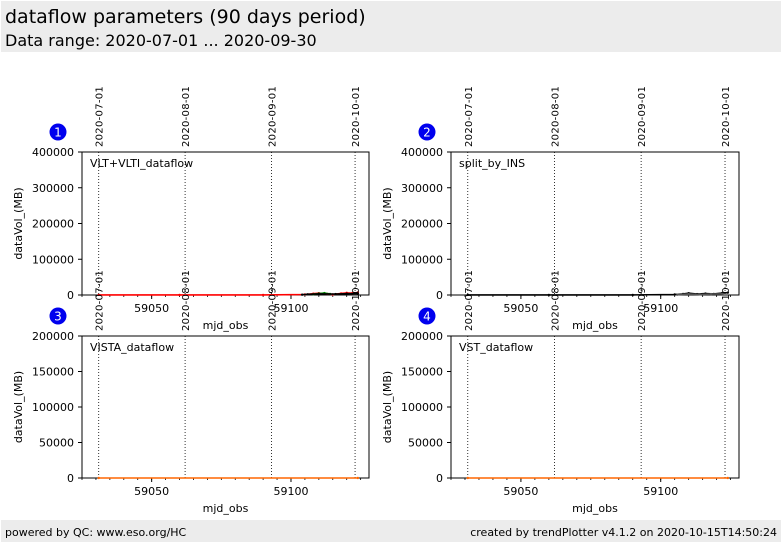 The image size is (782, 542). I want to click on report-title: dataflow parameters (90 days period), so click(185, 17).